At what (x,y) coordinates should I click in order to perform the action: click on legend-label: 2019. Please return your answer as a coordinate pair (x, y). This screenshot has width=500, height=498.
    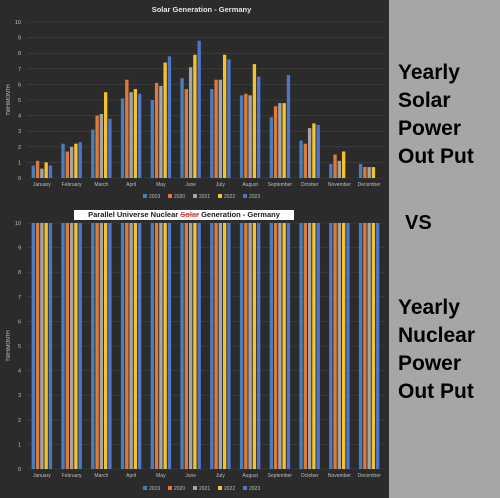
    Looking at the image, I should click on (154, 197).